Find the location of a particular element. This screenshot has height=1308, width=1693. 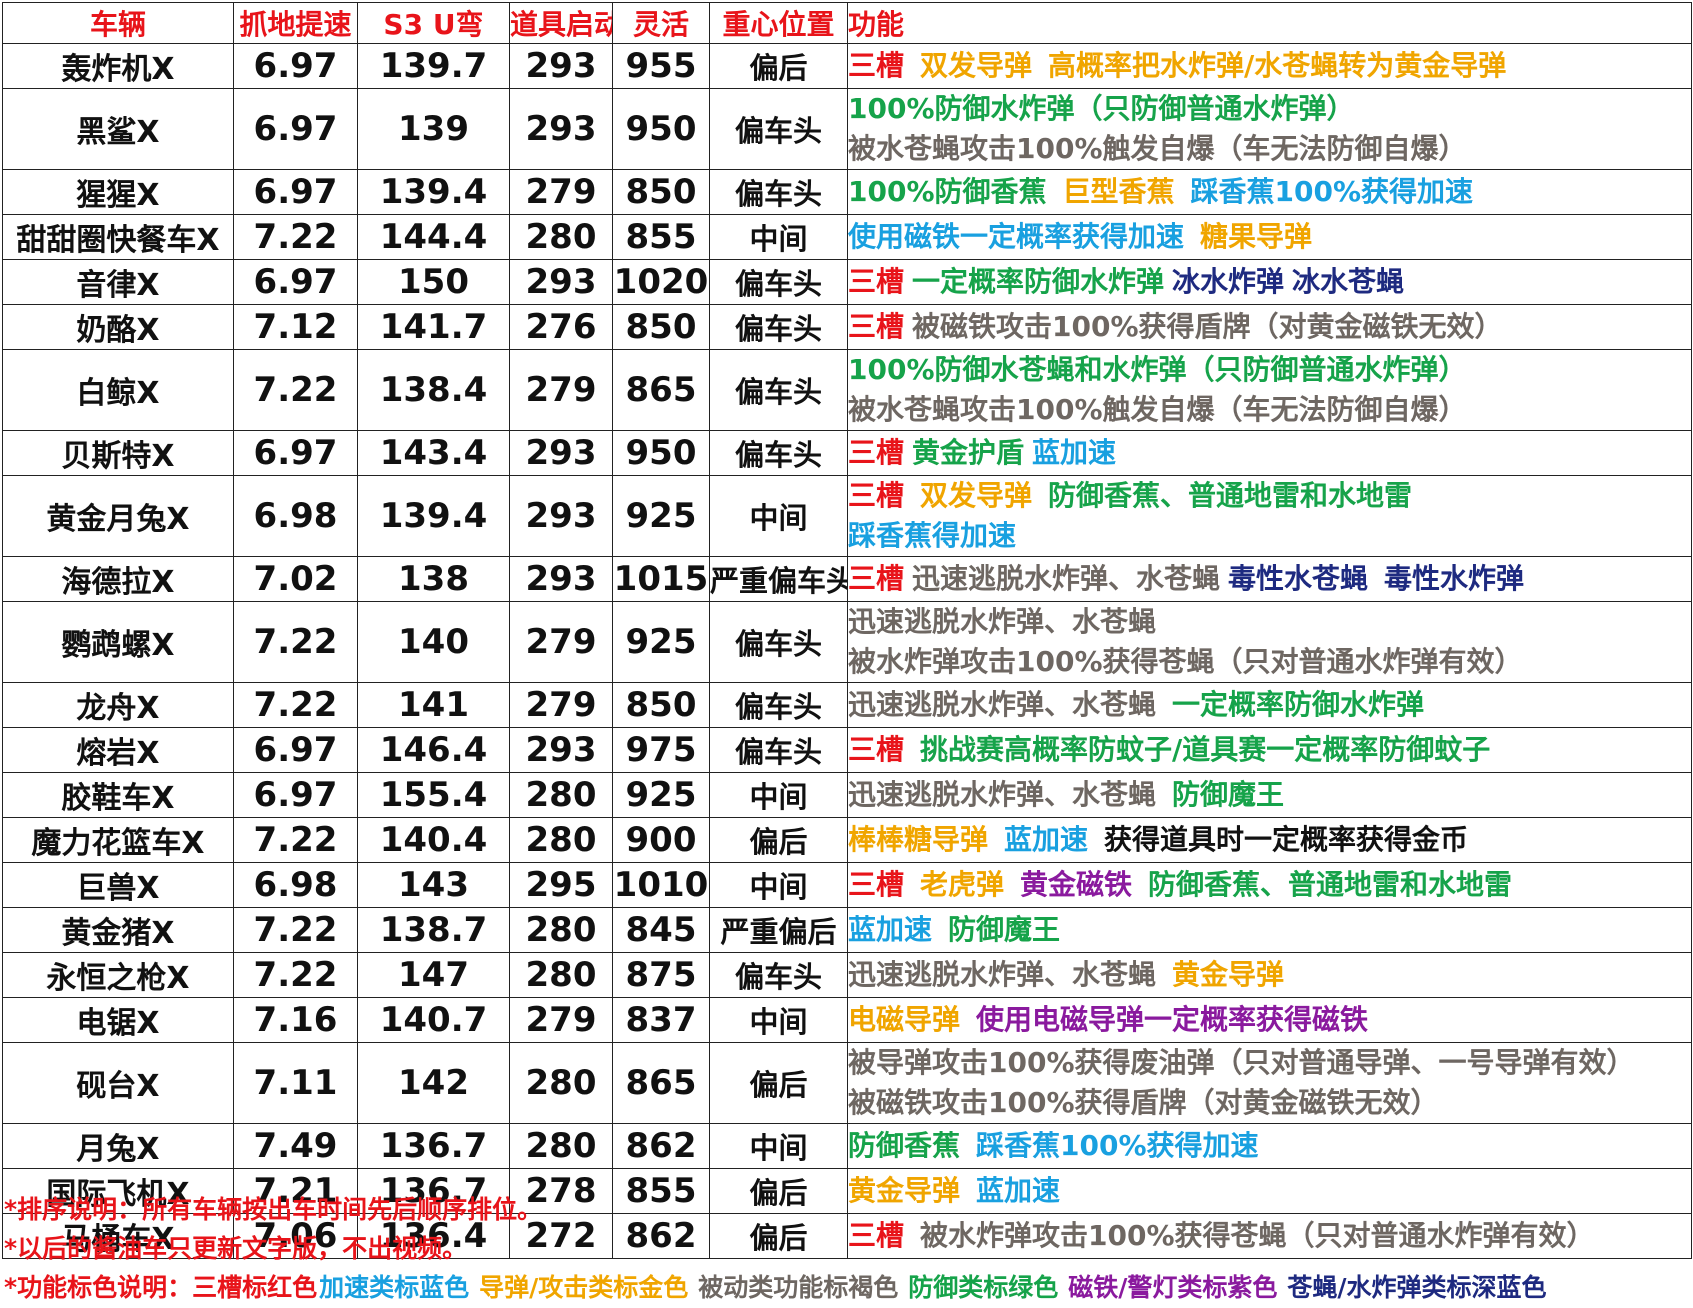

feature-tag: 防御香蕉 is located at coordinates (904, 1145).